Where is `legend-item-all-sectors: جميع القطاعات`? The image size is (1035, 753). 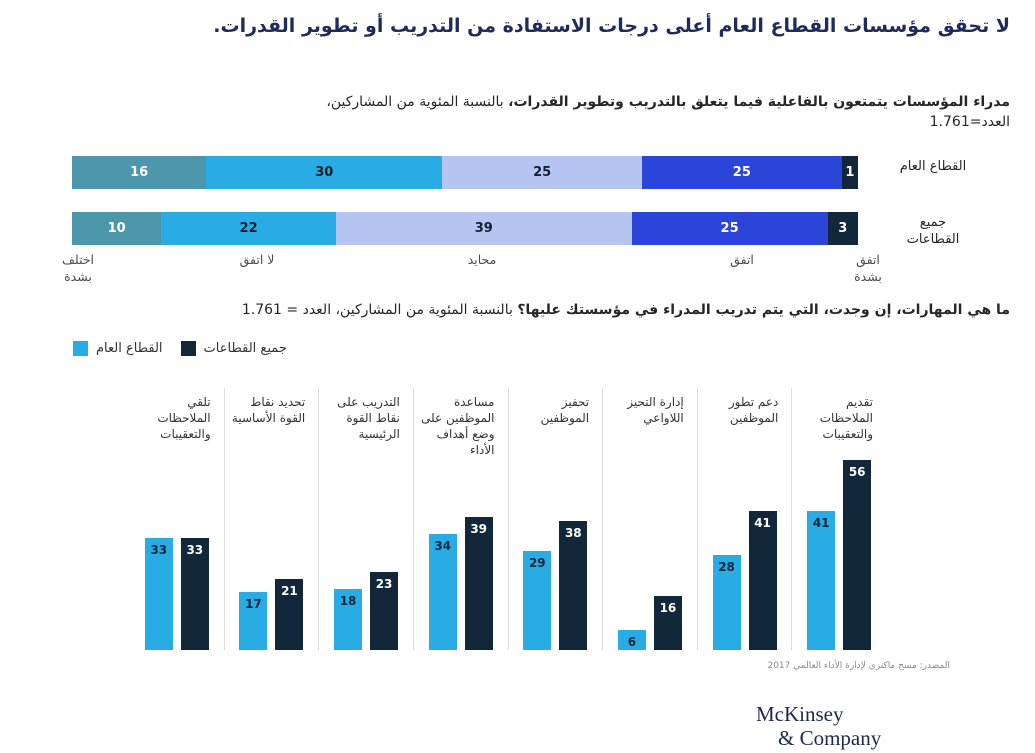
legend-item-all-sectors: جميع القطاعات is located at coordinates (233, 348).